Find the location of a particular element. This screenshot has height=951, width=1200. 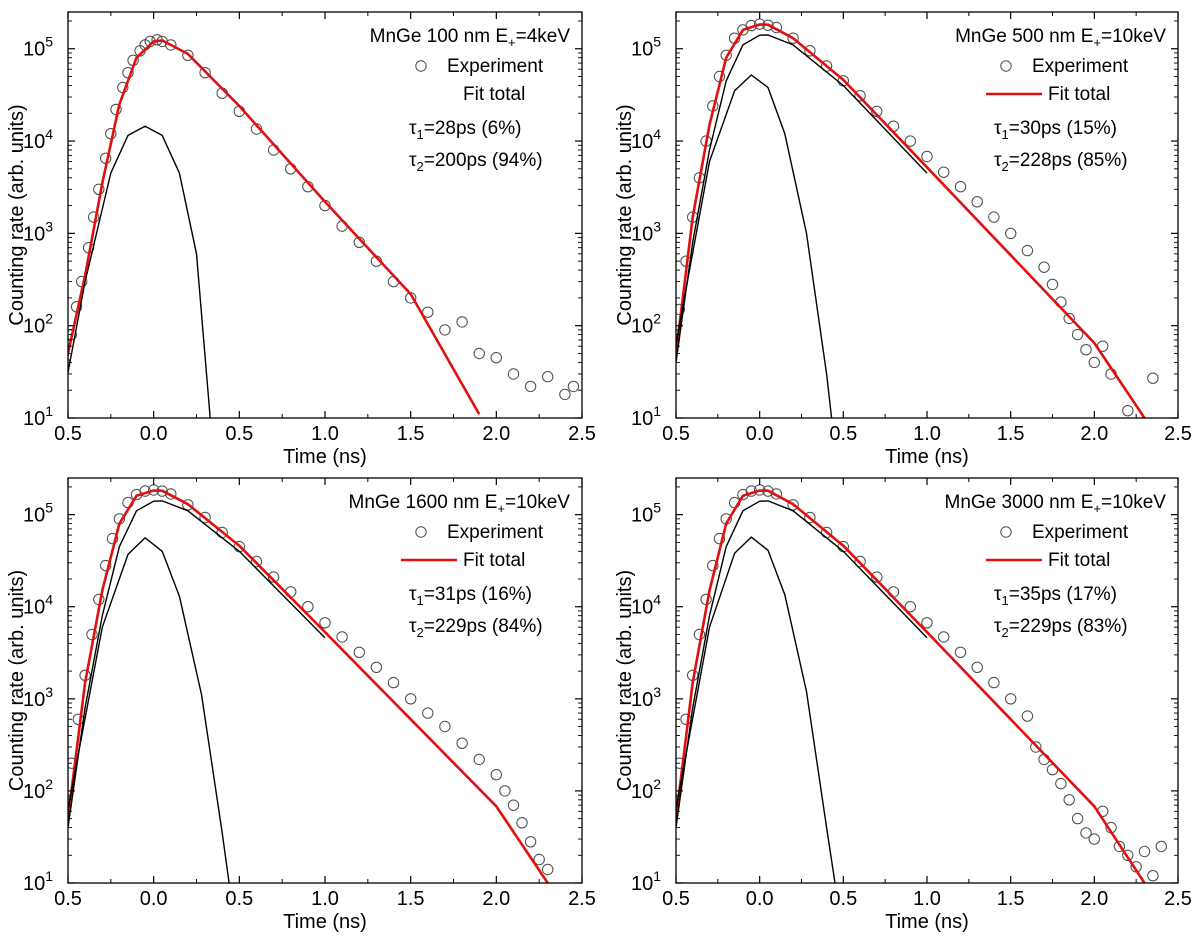

tau1-annotation: τ1=31ps (16%) is located at coordinates (470, 596).